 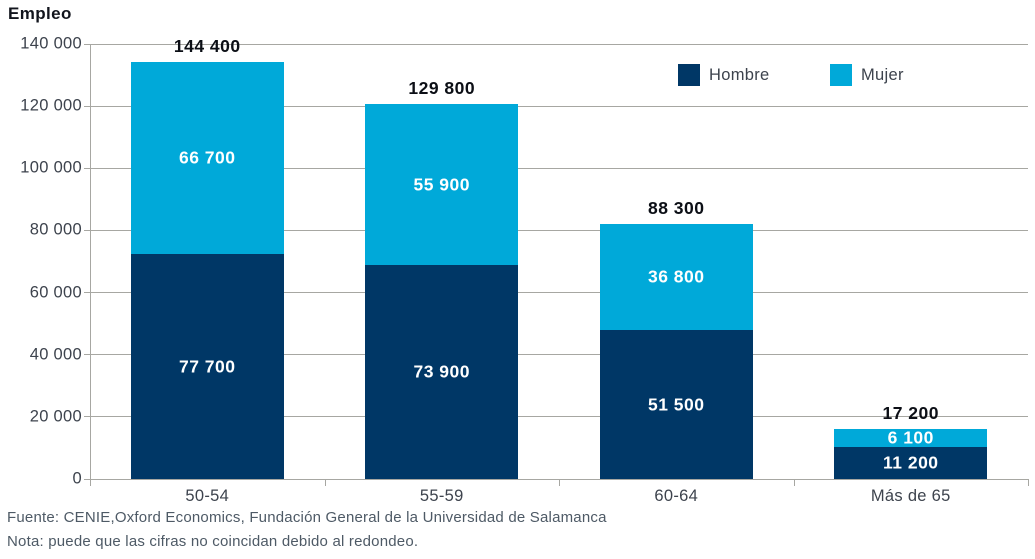 I want to click on legend-swatch-hombre, so click(x=689, y=75).